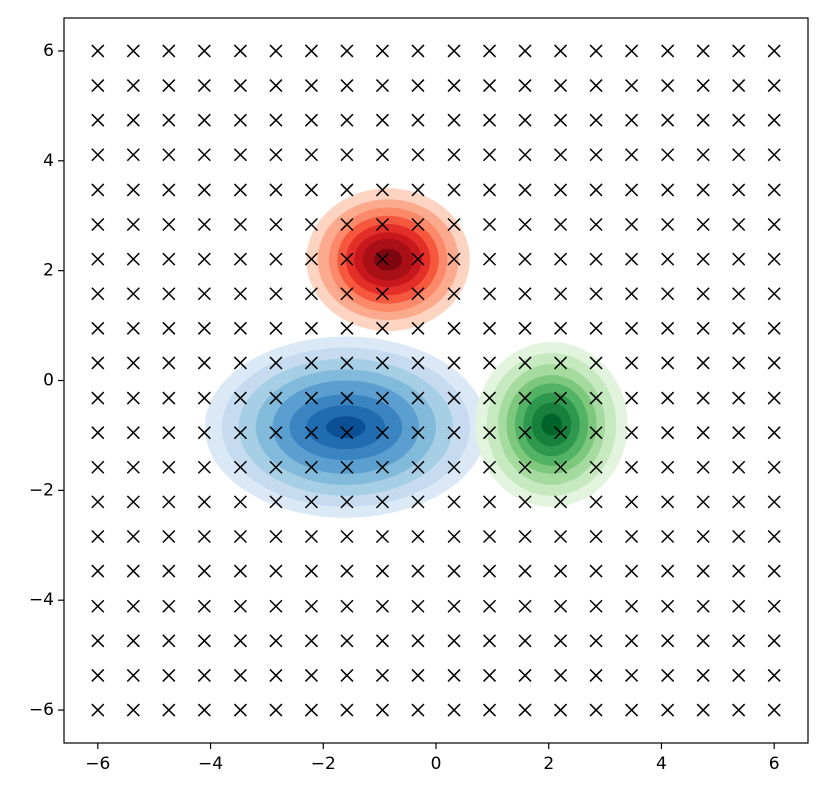 This screenshot has width=827, height=798. Describe the element at coordinates (323, 764) in the screenshot. I see `x-tick-label: −2` at that location.